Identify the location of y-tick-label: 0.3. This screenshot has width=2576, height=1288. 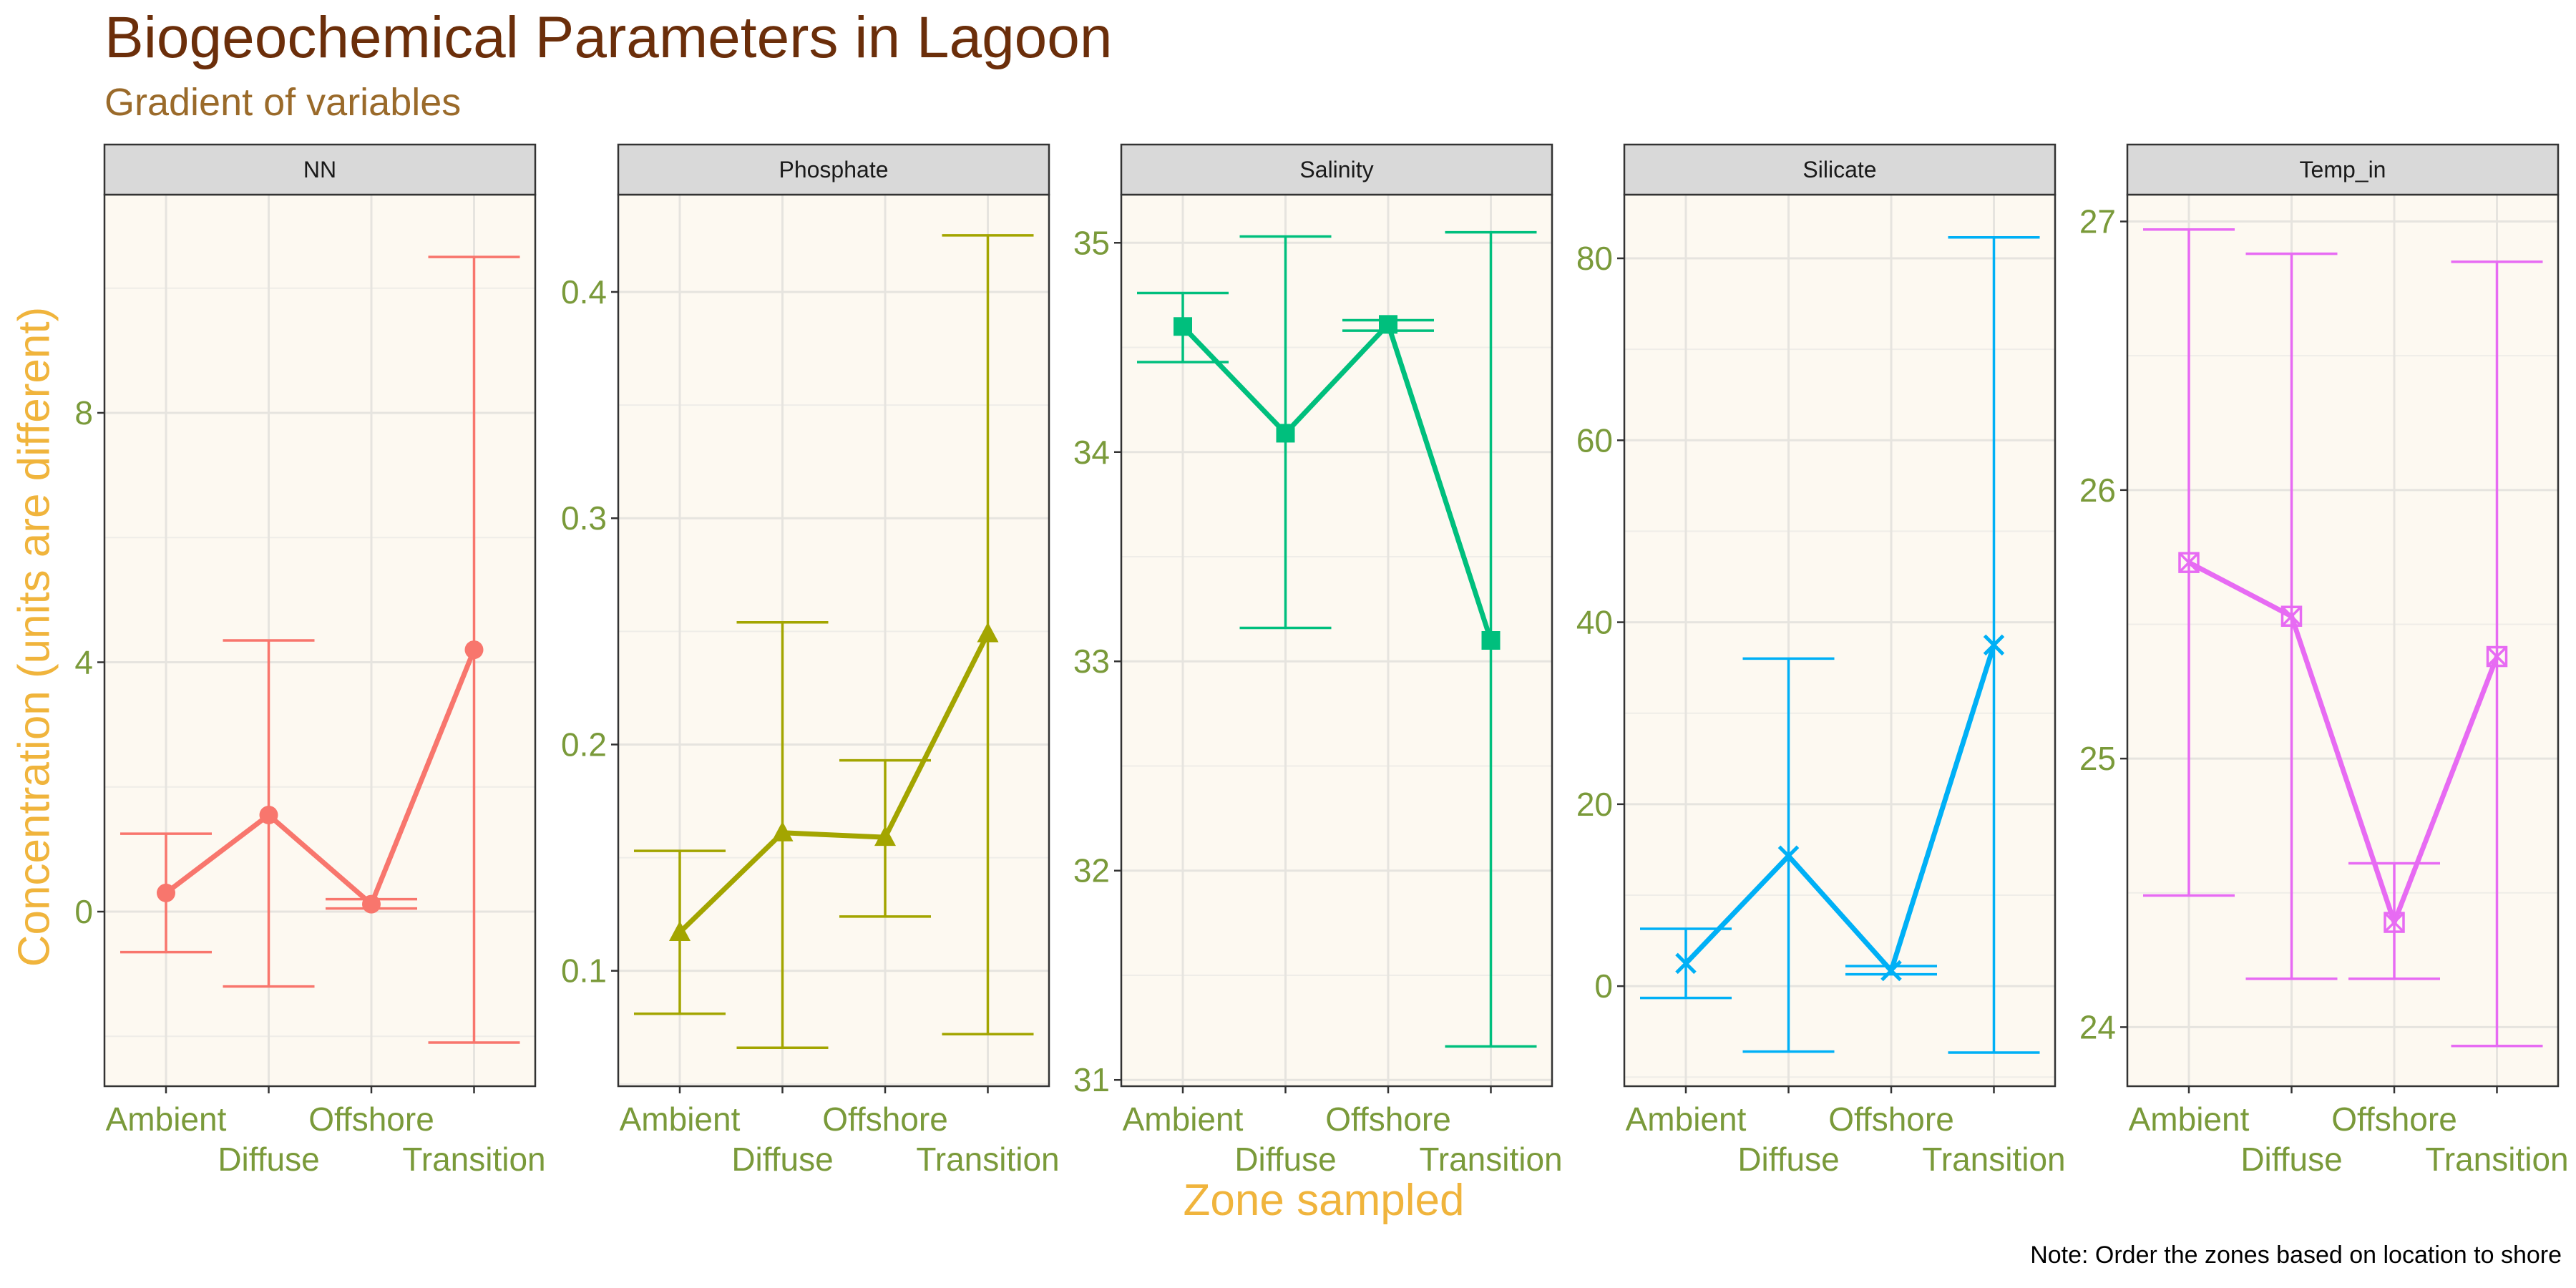
(584, 518).